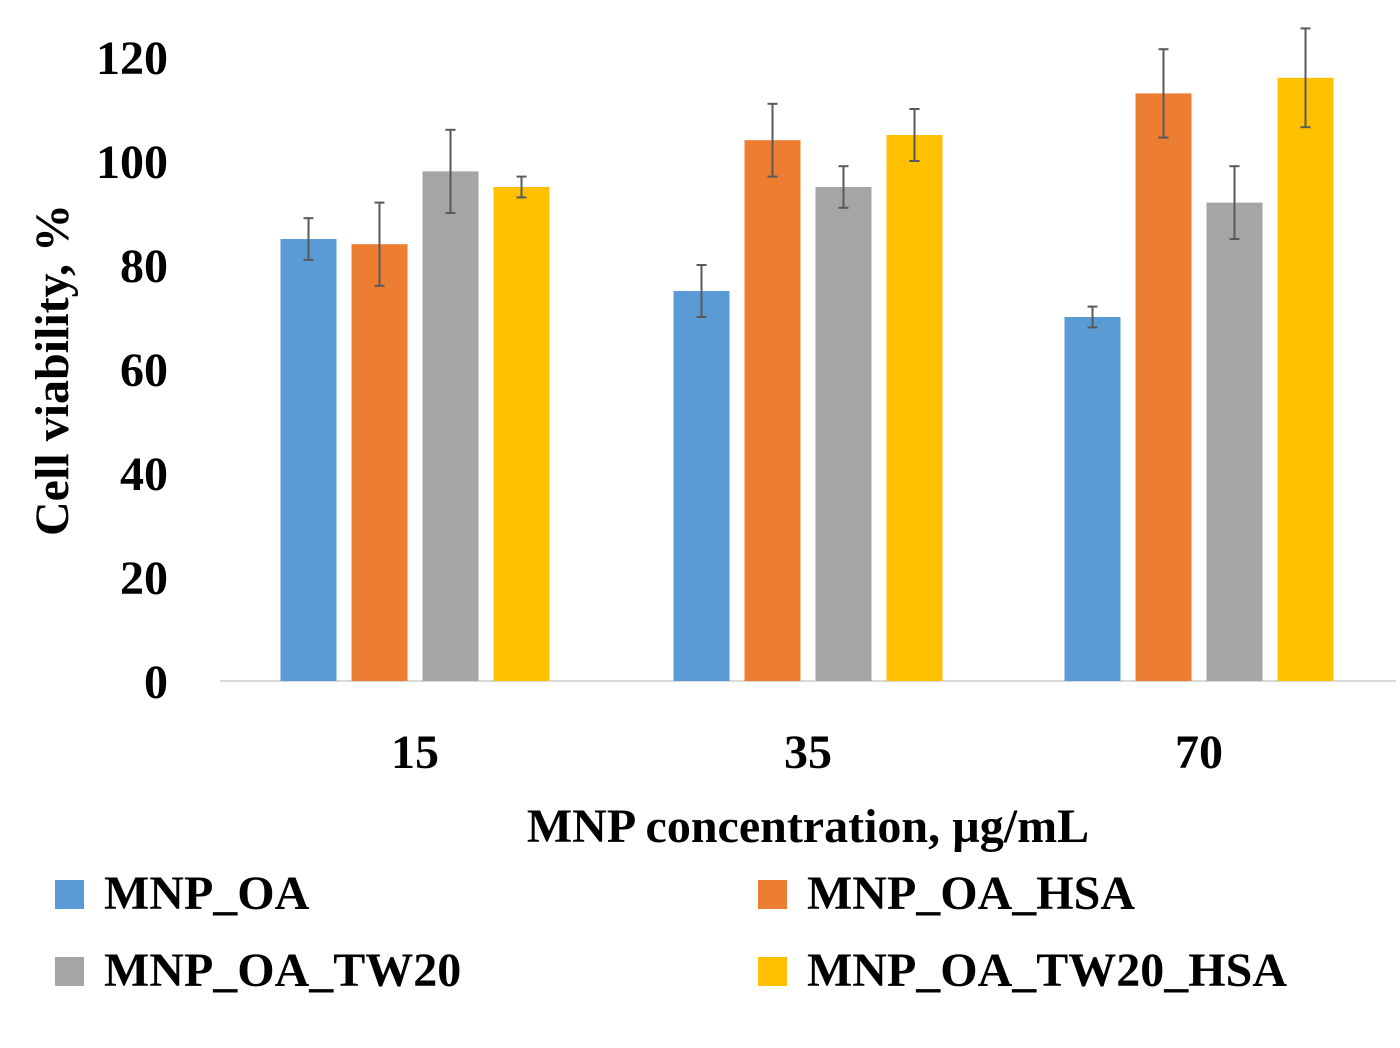  I want to click on y-tick-label: 40, so click(144, 474).